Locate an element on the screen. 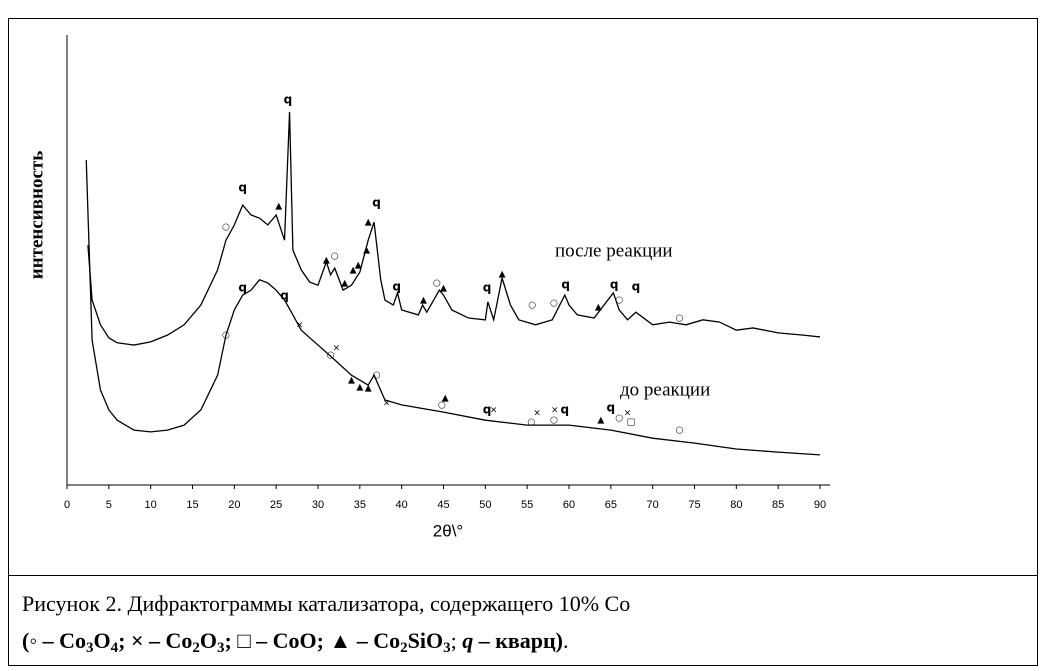 The width and height of the screenshot is (1046, 671). x-tick-label: 25 is located at coordinates (276, 505).